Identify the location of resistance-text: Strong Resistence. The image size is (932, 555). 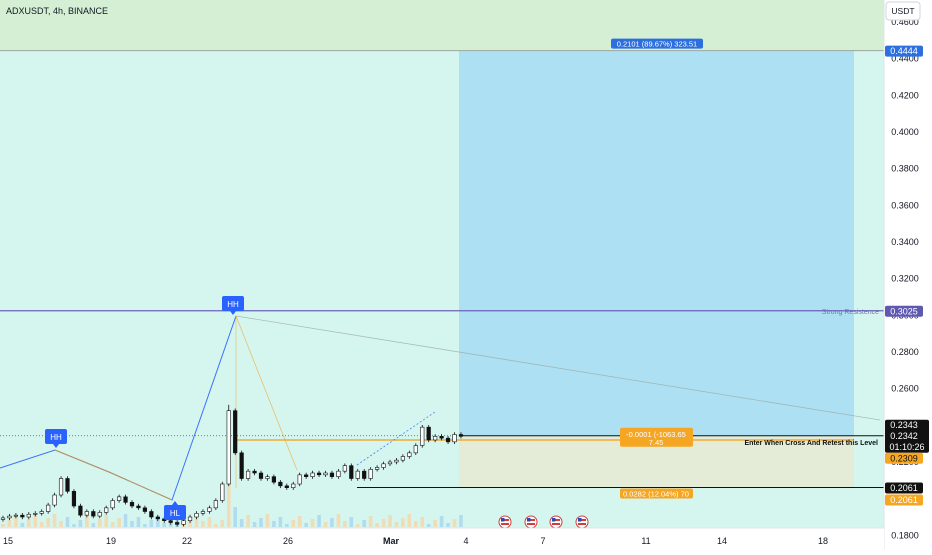
(850, 312).